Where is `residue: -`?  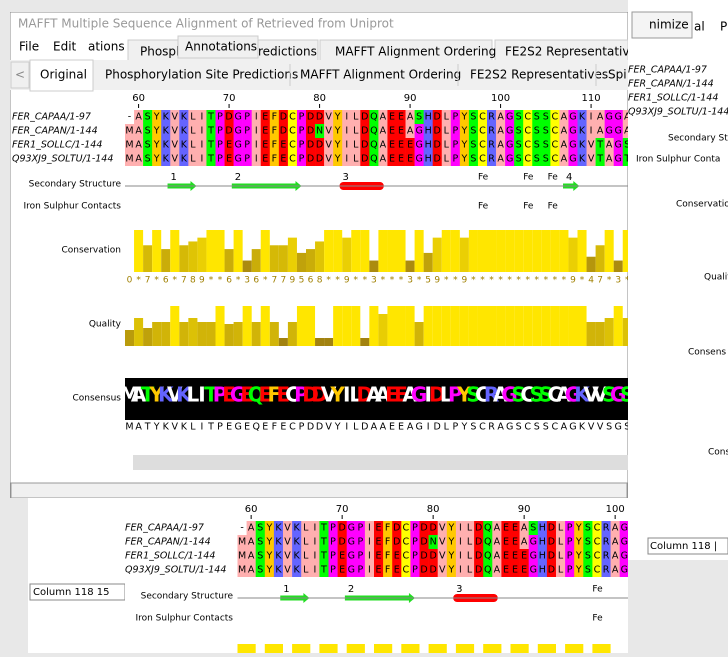
residue: - is located at coordinates (241, 528).